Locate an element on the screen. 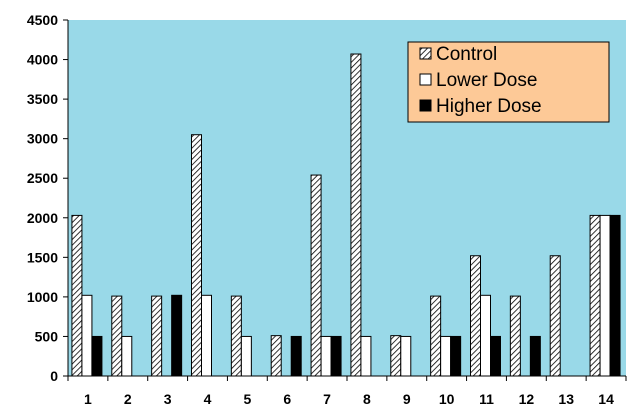 This screenshot has width=628, height=410. x-tick-label: 3 is located at coordinates (168, 399).